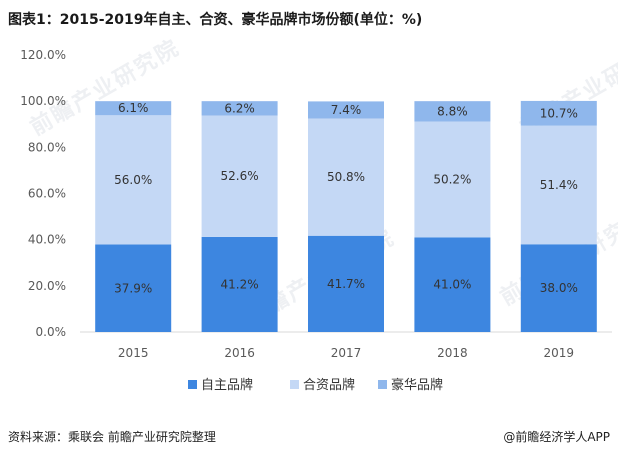 The height and width of the screenshot is (455, 618). I want to click on data-label: 56.0%, so click(133, 180).